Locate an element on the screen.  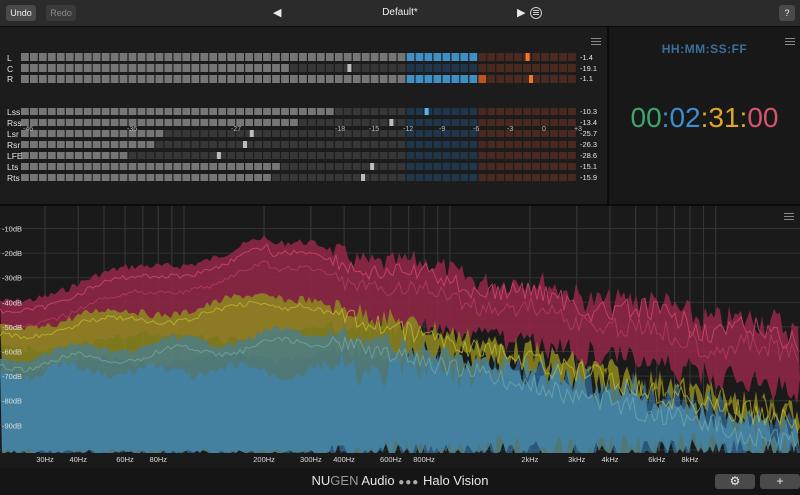
channel-label-lts: Lts is located at coordinates (13, 167).